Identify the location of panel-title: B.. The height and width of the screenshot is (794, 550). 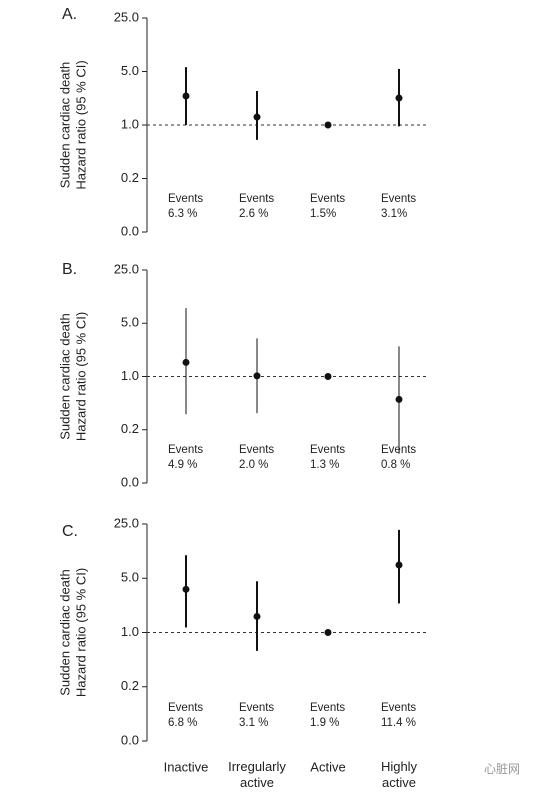
(69, 269).